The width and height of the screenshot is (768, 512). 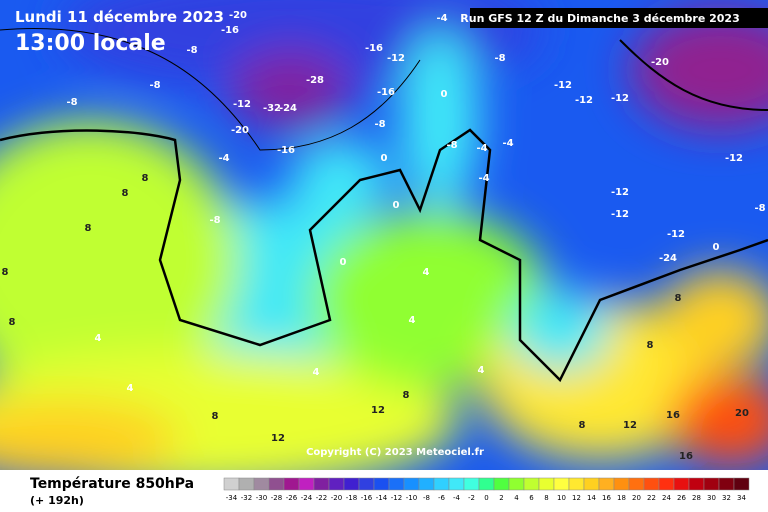 What do you see at coordinates (396, 498) in the screenshot?
I see `scale-label: -12` at bounding box center [396, 498].